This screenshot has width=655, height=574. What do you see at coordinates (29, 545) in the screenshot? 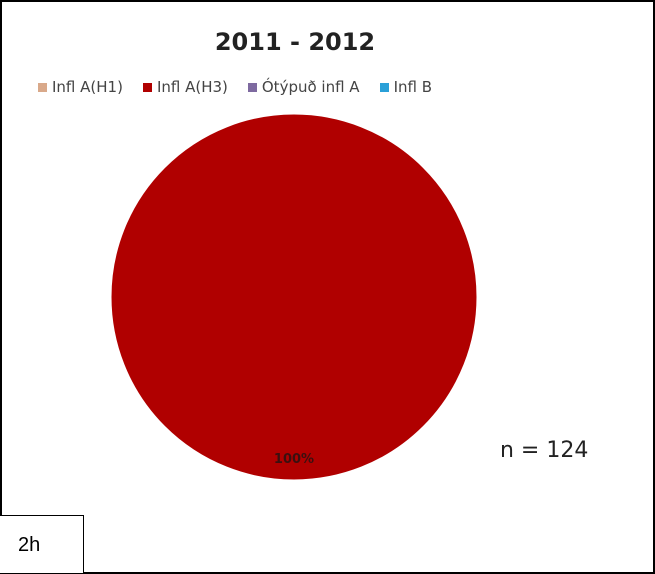
I see `panel-tag: 2h` at bounding box center [29, 545].